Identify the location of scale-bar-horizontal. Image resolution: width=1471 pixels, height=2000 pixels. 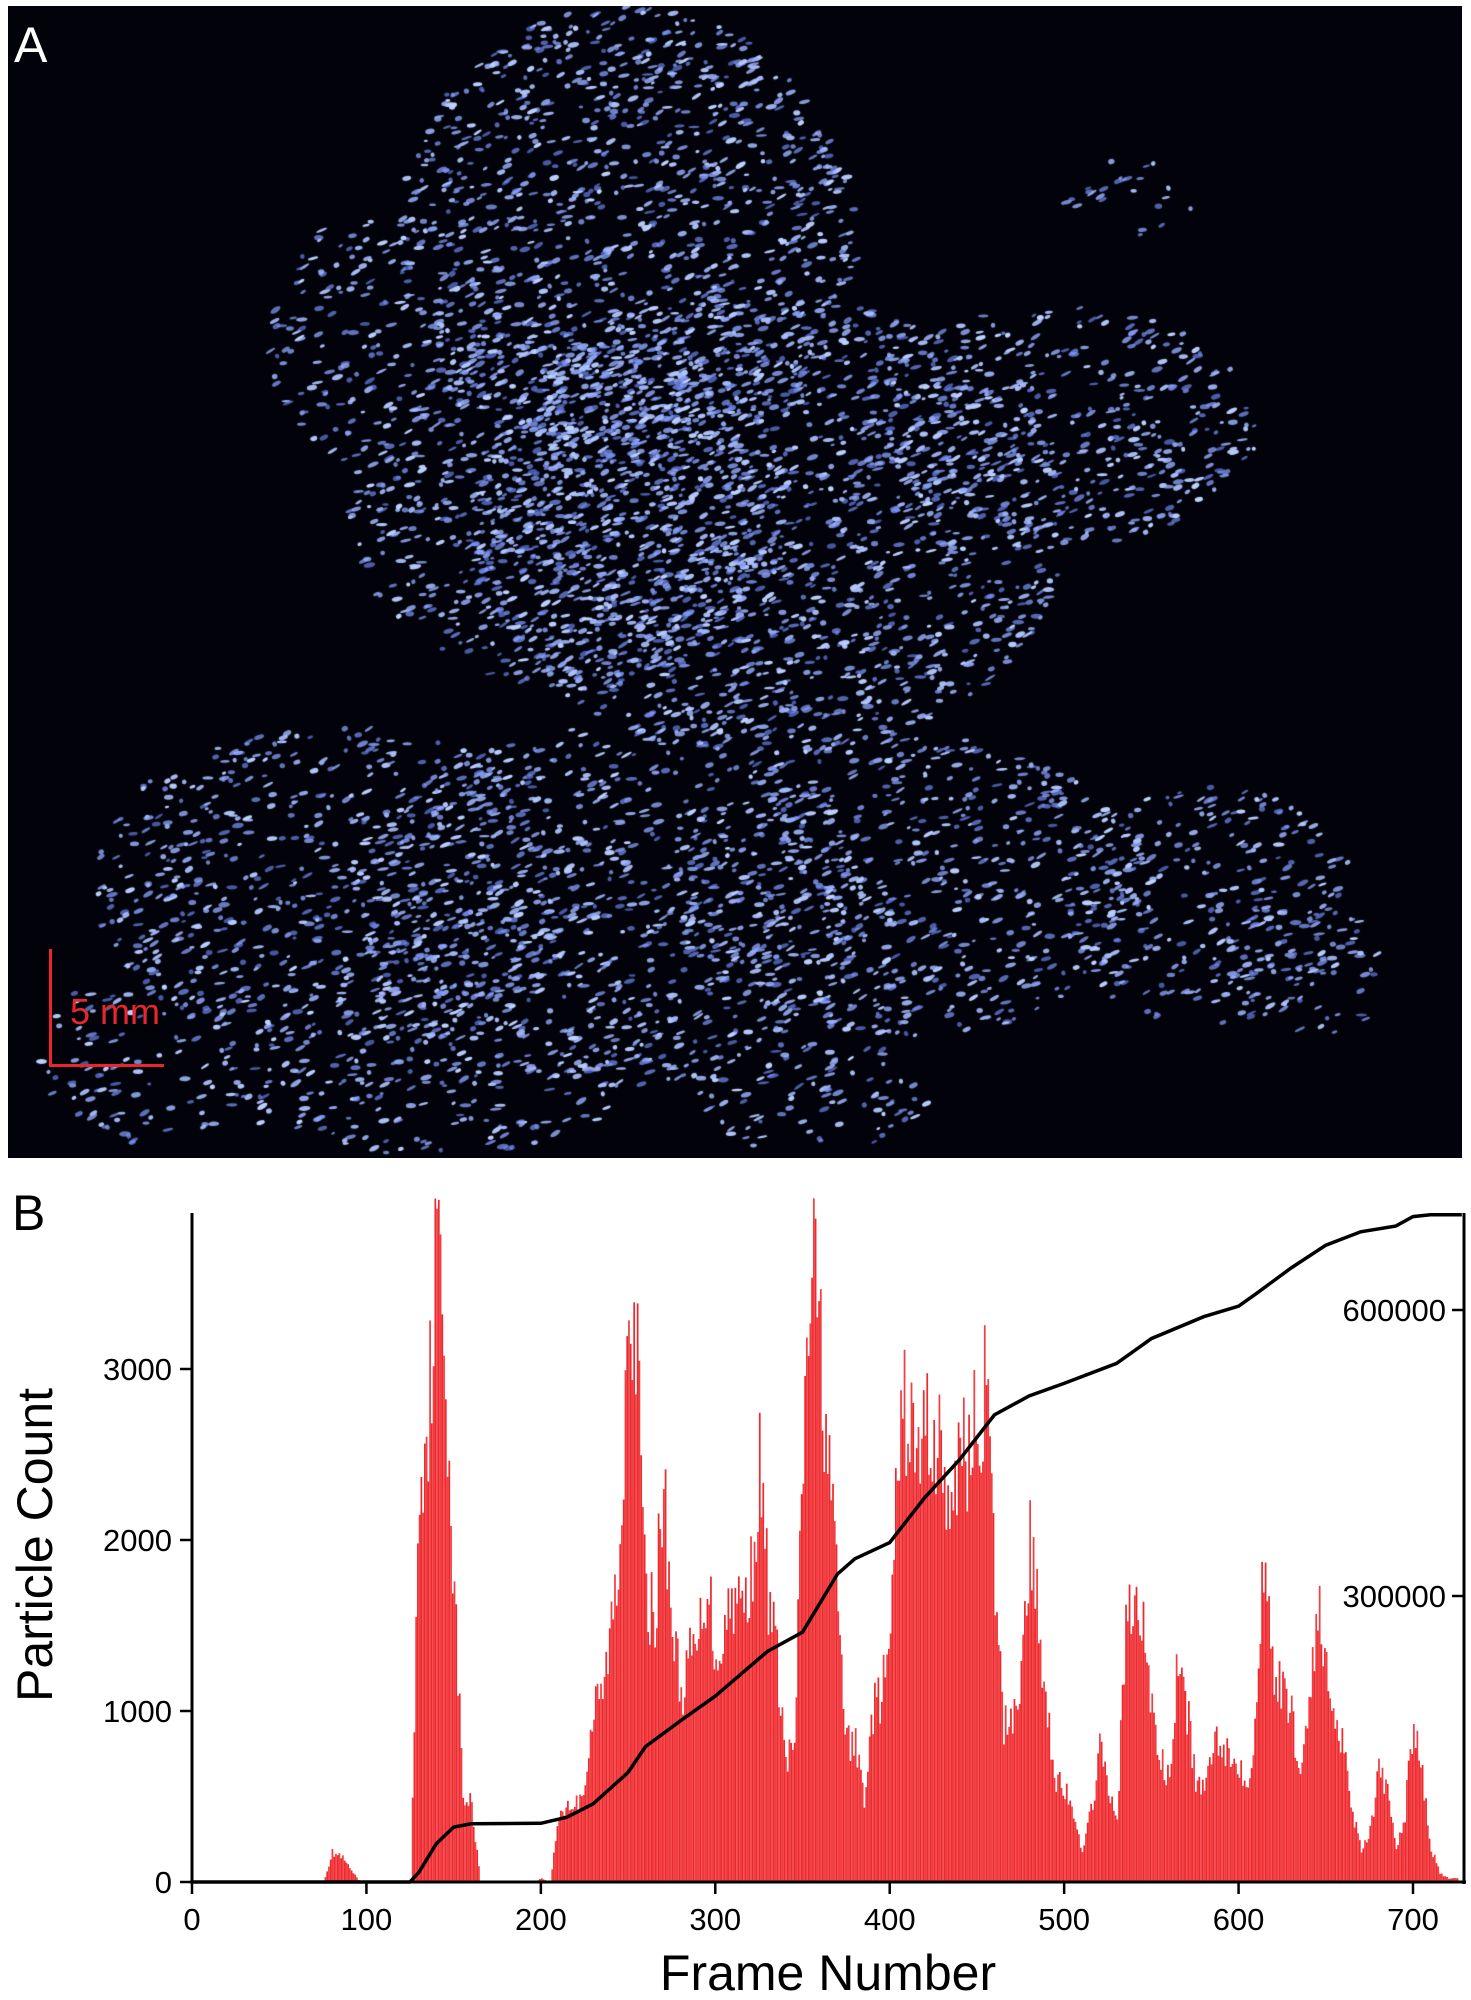
(106, 1065).